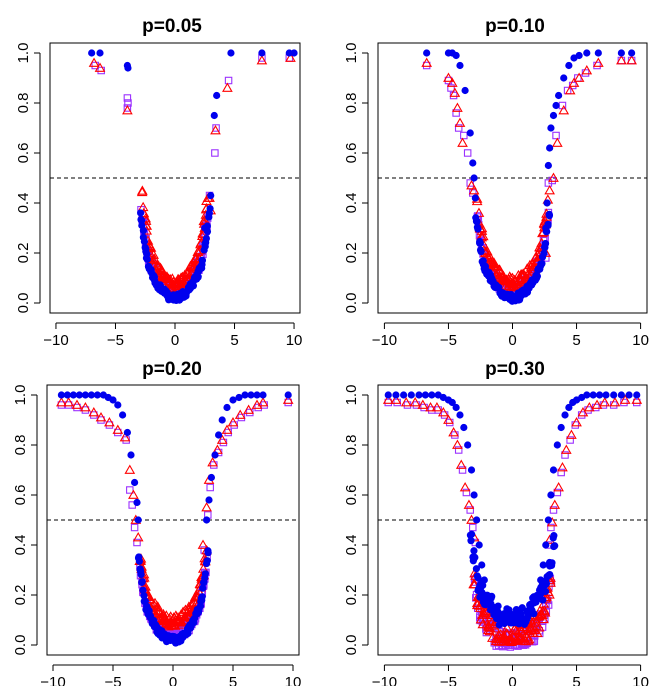 This screenshot has height=686, width=654. I want to click on y-tick-label: 1.0, so click(20, 395).